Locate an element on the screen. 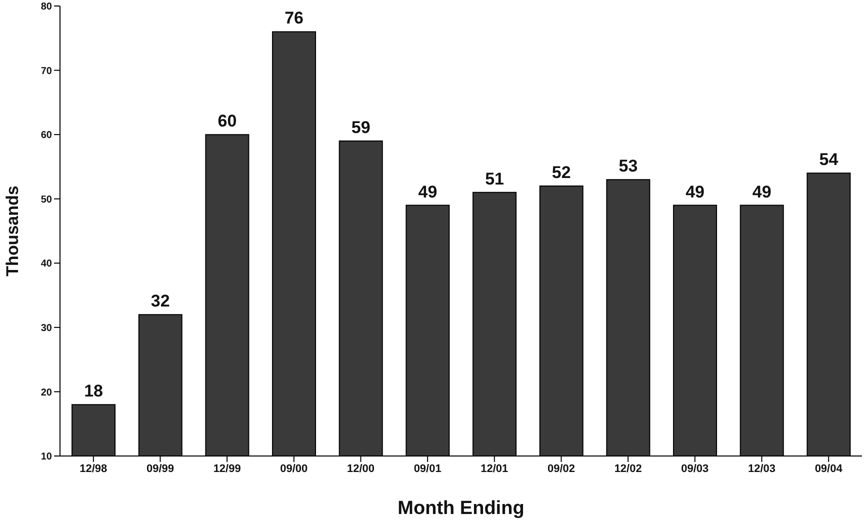  x-tick-label: 12/00 is located at coordinates (360, 468).